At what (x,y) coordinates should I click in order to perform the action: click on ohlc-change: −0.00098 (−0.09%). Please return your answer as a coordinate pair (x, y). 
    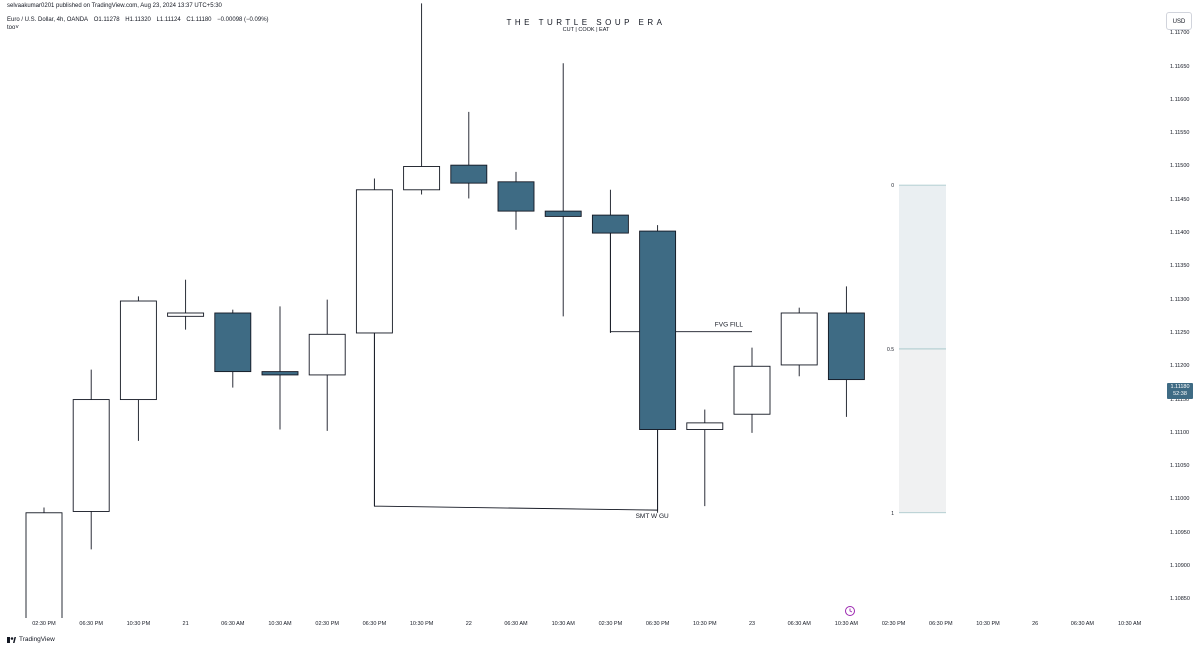
    Looking at the image, I should click on (243, 20).